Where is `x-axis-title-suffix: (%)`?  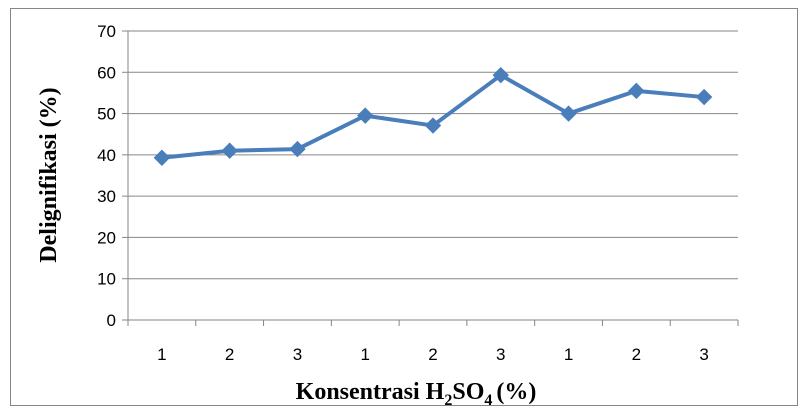
x-axis-title-suffix: (%) is located at coordinates (516, 392).